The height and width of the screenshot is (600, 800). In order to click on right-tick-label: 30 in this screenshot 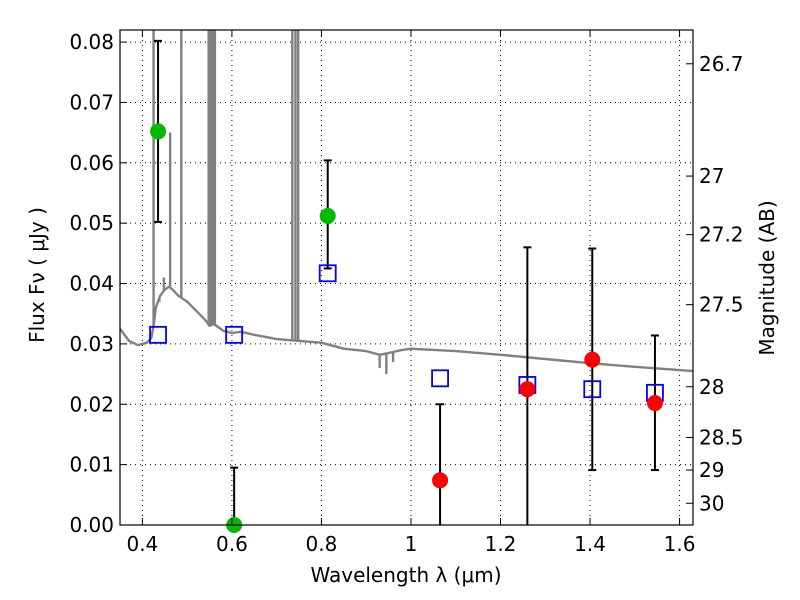, I will do `click(711, 503)`.